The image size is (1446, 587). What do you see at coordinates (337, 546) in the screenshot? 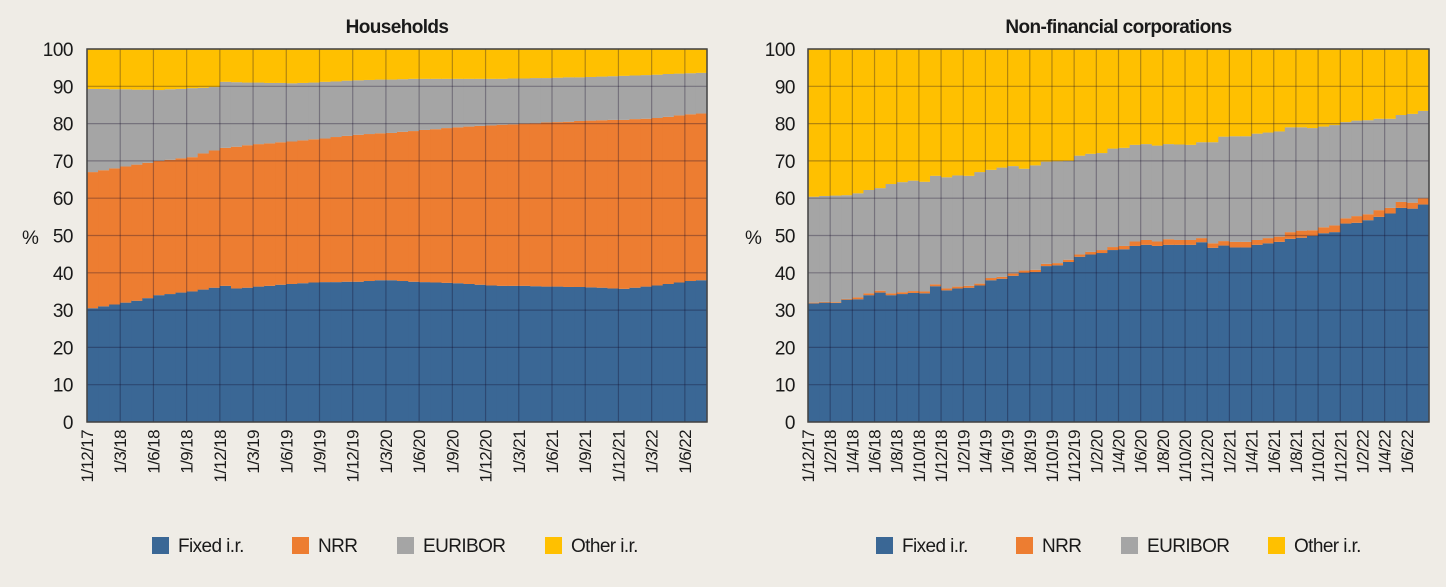
I see `legend-label: NRR` at bounding box center [337, 546].